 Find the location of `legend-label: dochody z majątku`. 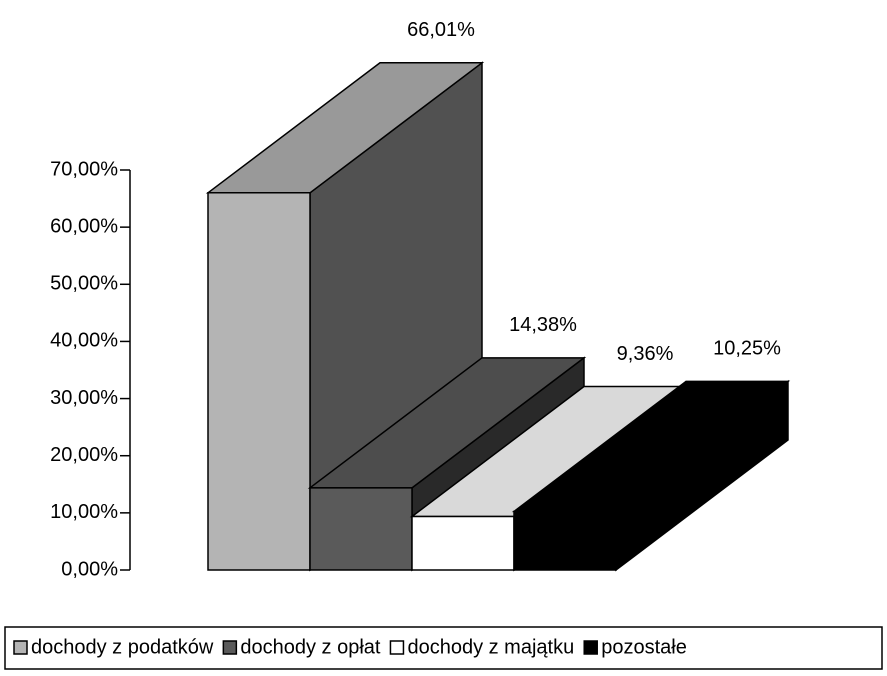

legend-label: dochody z majątku is located at coordinates (490, 647).